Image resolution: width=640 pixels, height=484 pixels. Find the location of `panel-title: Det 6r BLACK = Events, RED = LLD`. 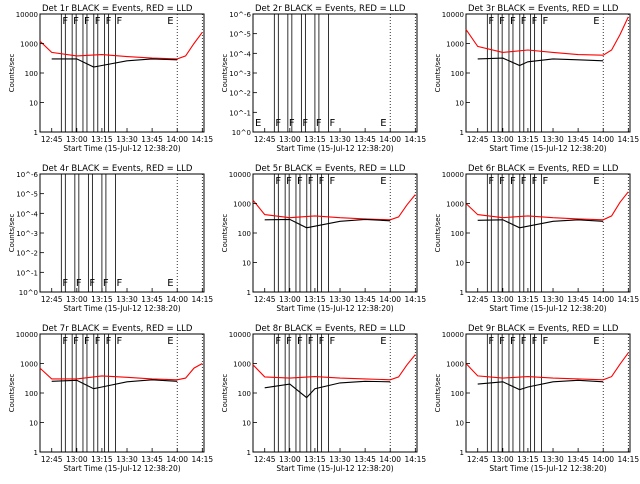

panel-title: Det 6r BLACK = Events, RED = LLD is located at coordinates (543, 169).